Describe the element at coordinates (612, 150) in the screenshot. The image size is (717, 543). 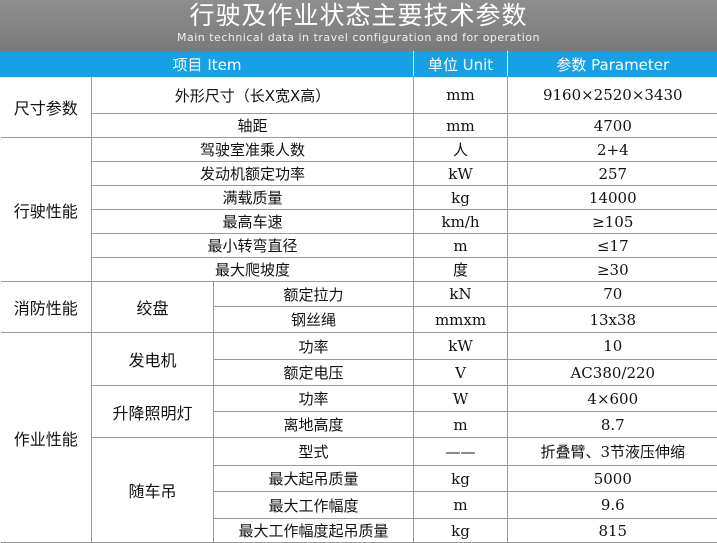
I see `value-cell: 2+4` at that location.